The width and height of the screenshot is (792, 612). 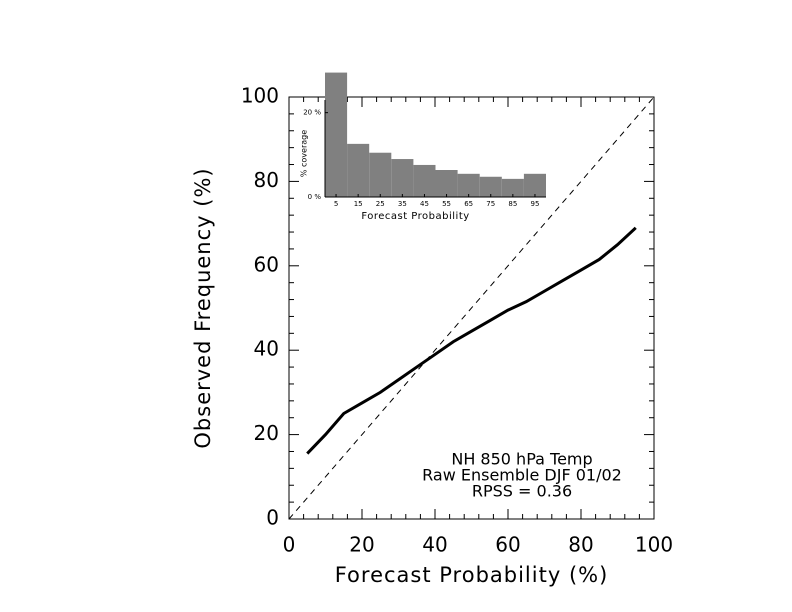 I want to click on y-tick-label: 0, so click(x=272, y=518).